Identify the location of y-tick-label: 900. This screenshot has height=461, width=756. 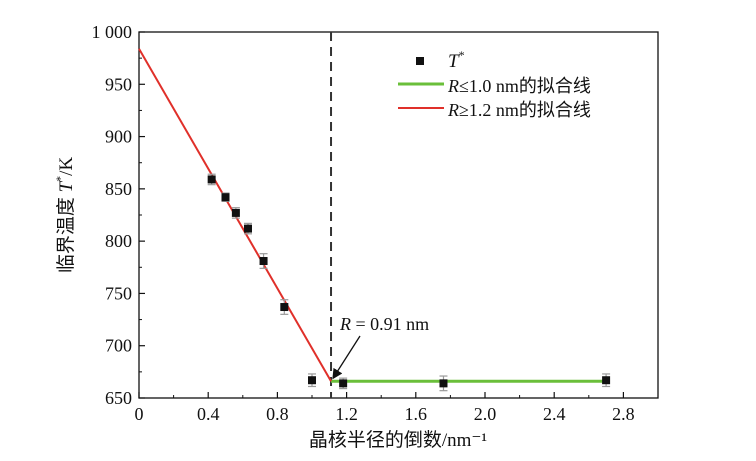
(118, 137).